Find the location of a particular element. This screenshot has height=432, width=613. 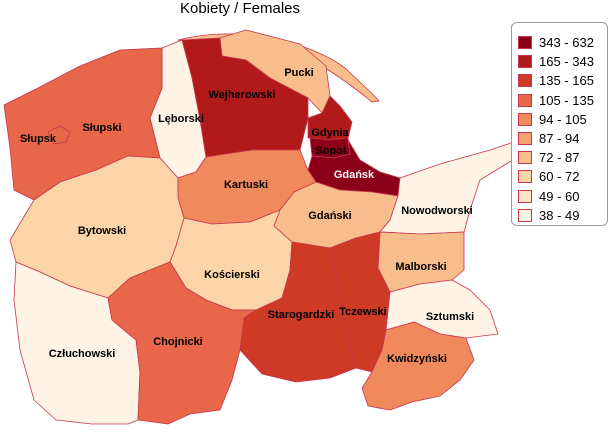

legend-item: 49 - 60 is located at coordinates (562, 196).